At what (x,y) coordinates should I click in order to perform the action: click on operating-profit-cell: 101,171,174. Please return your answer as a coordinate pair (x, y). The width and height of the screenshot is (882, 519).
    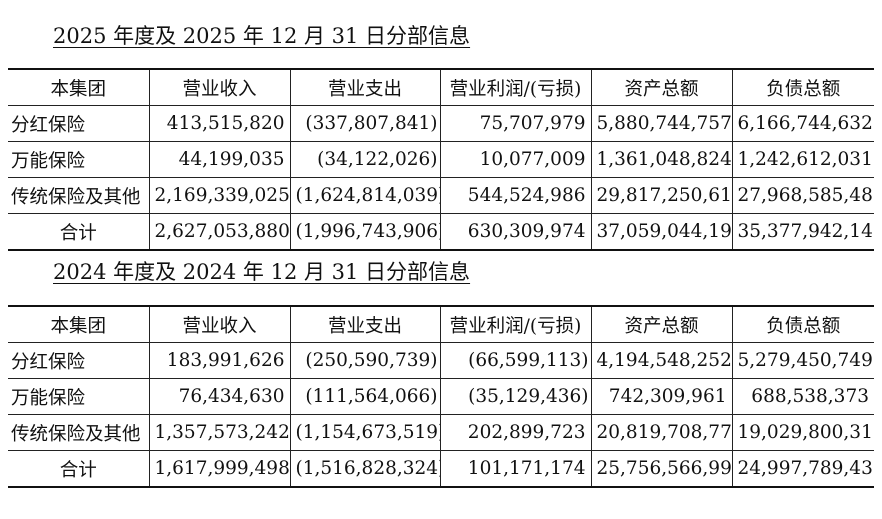
    Looking at the image, I should click on (515, 468).